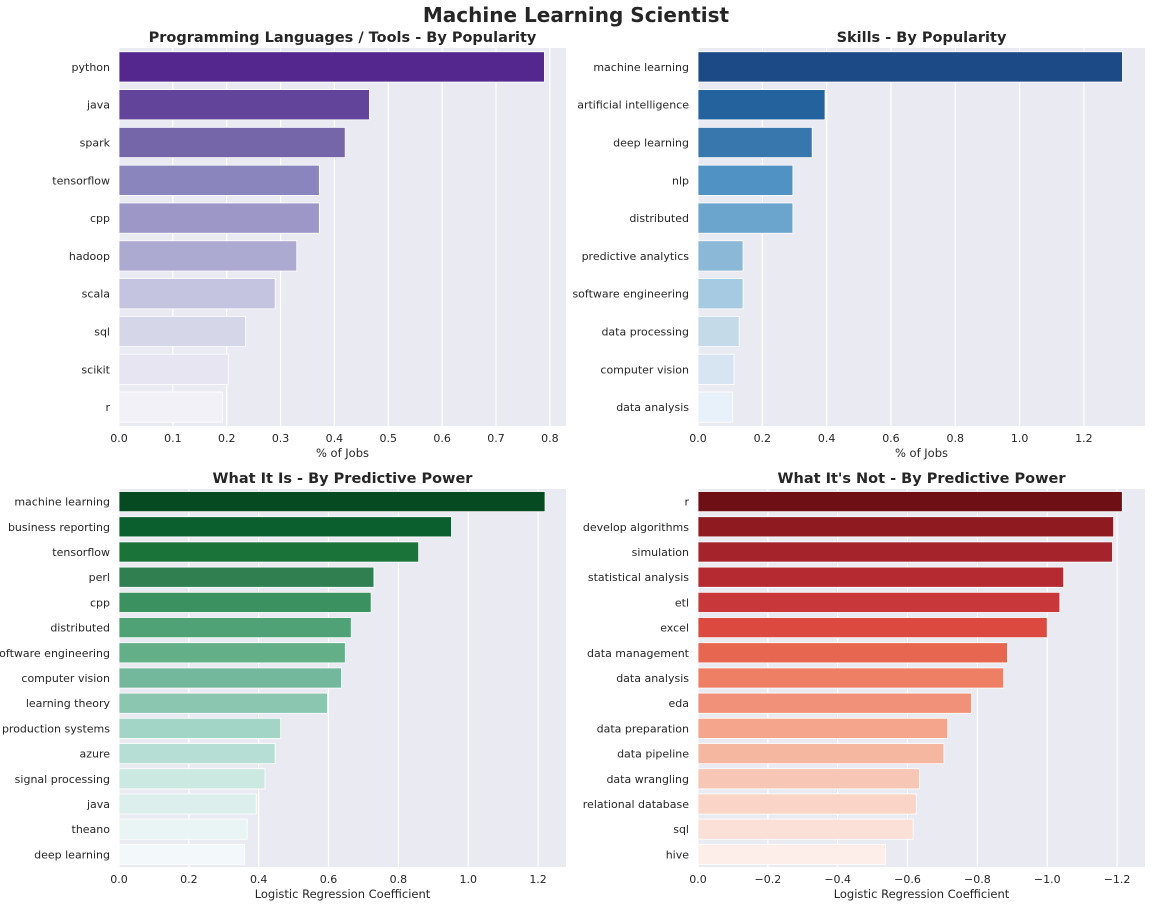 The width and height of the screenshot is (1152, 907). What do you see at coordinates (59, 527) in the screenshot?
I see `y-tick-label: business reporting` at bounding box center [59, 527].